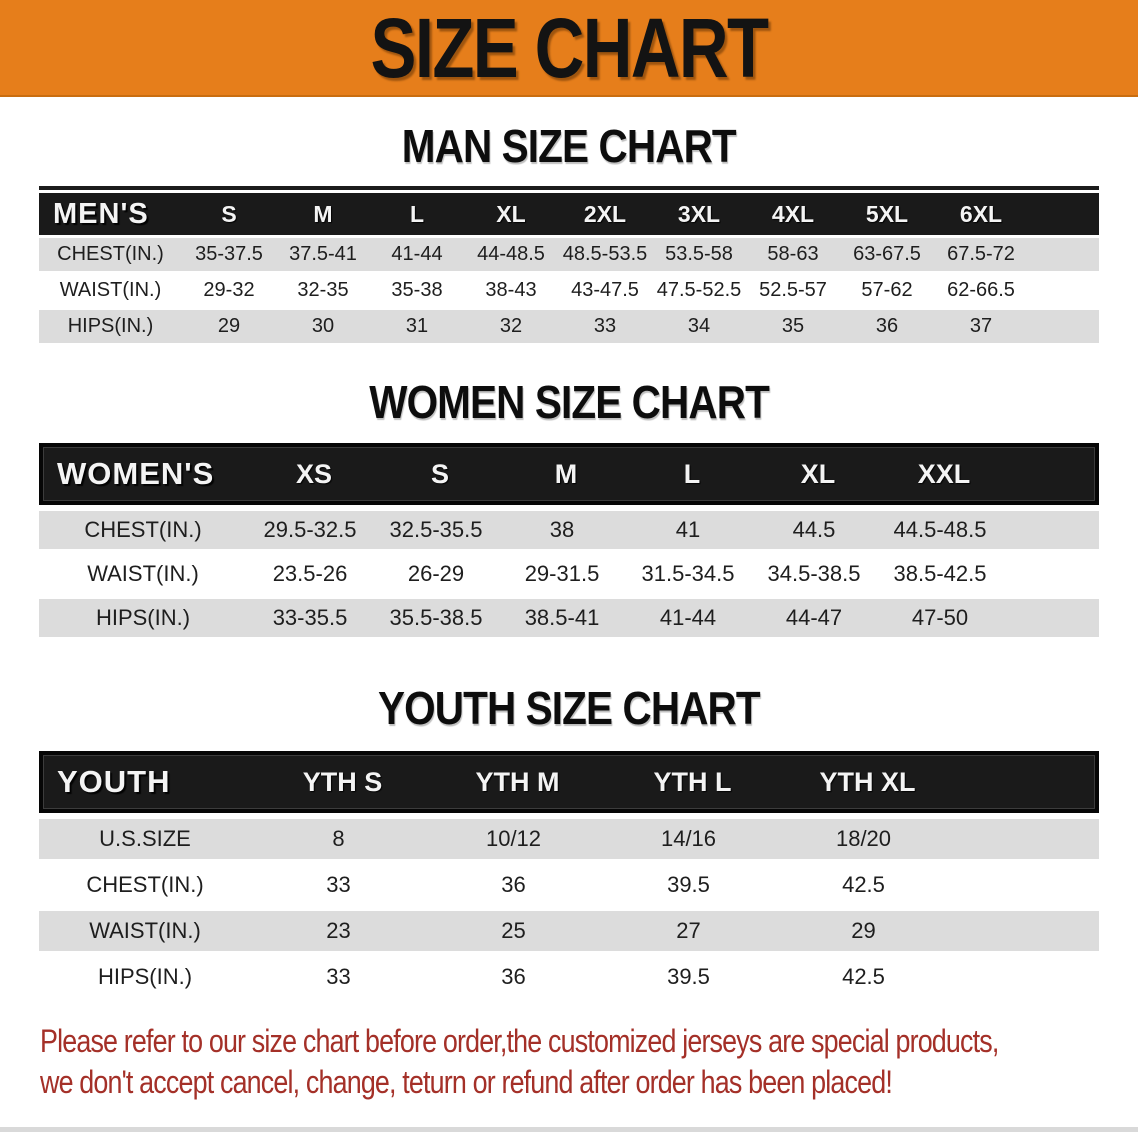 This screenshot has height=1132, width=1138. What do you see at coordinates (793, 290) in the screenshot?
I see `size-value-cell: 52.5-57` at bounding box center [793, 290].